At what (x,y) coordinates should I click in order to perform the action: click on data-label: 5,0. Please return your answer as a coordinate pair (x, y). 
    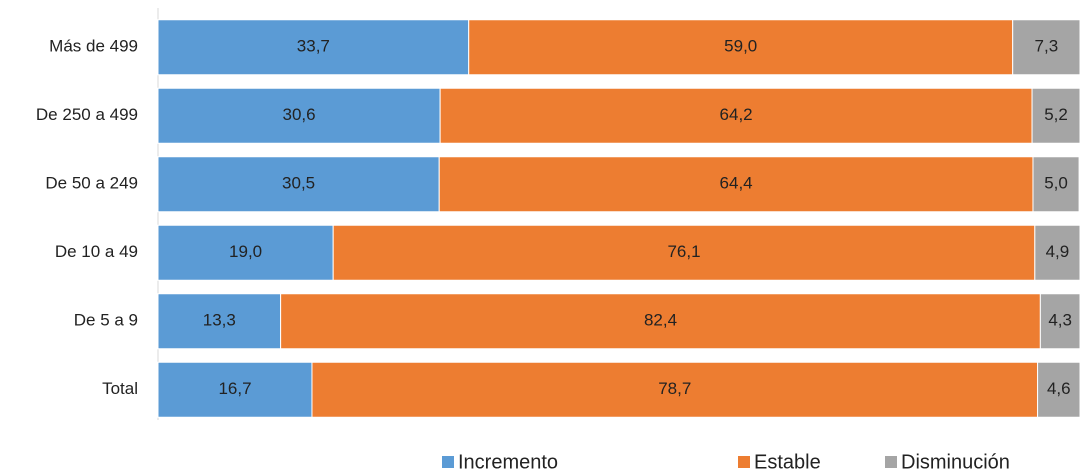
    Looking at the image, I should click on (1056, 183).